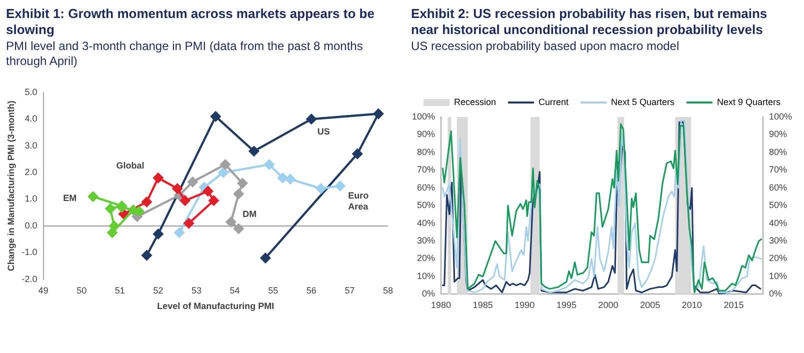 The width and height of the screenshot is (804, 353). What do you see at coordinates (426, 275) in the screenshot?
I see `y-tick-label: 10%` at bounding box center [426, 275].